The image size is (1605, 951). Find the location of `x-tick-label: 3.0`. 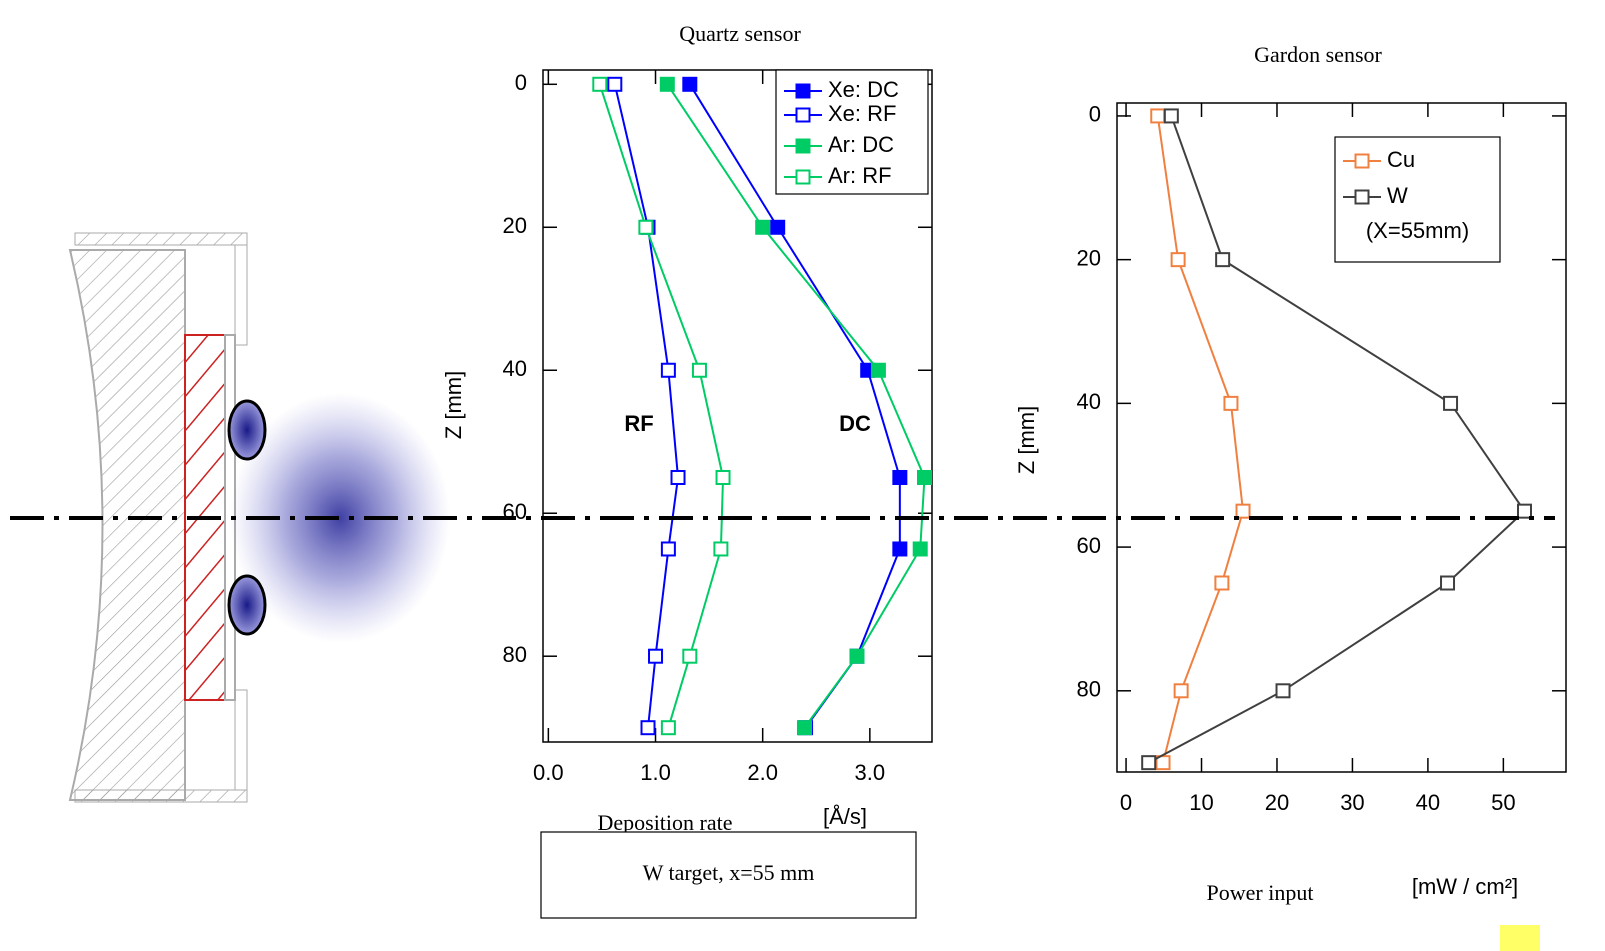

x-tick-label: 3.0 is located at coordinates (870, 772).